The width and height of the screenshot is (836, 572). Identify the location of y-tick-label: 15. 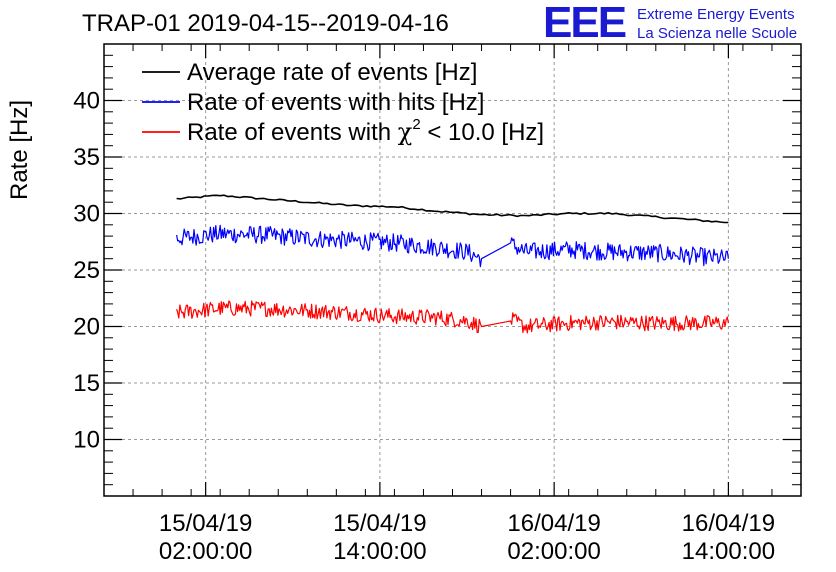
(86, 383).